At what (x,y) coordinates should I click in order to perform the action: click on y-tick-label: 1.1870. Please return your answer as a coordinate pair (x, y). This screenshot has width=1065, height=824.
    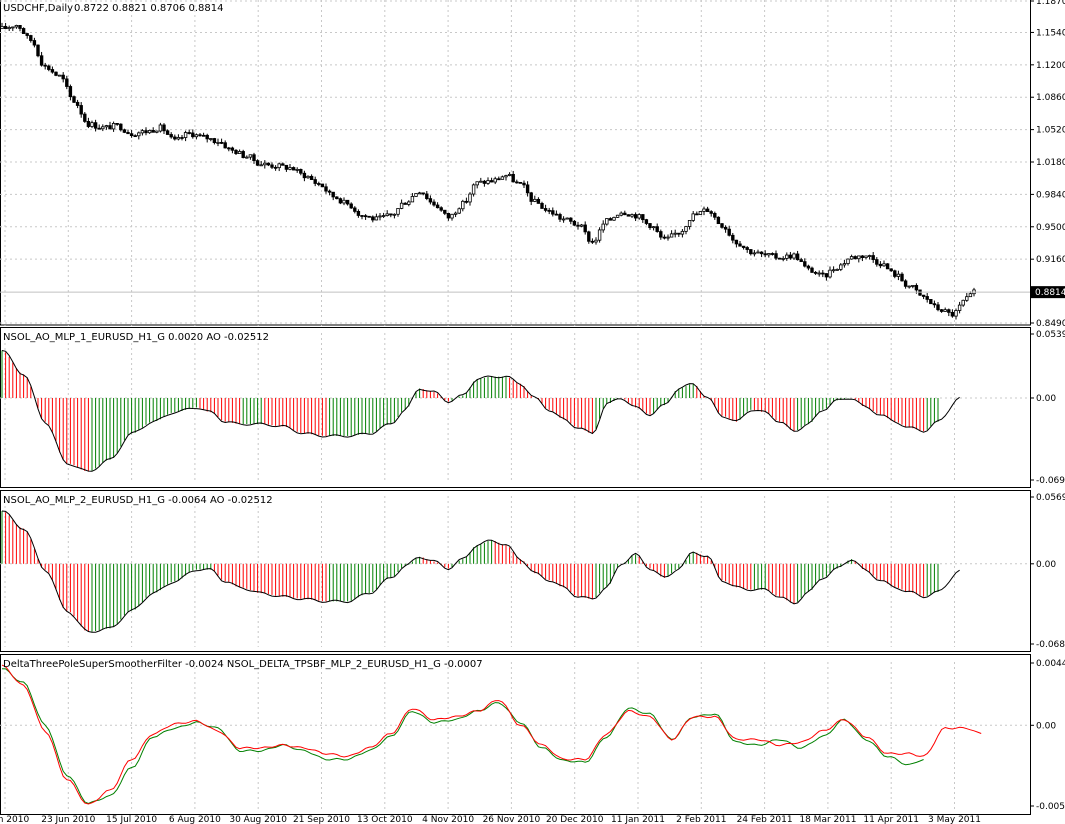
    Looking at the image, I should click on (1050, 3).